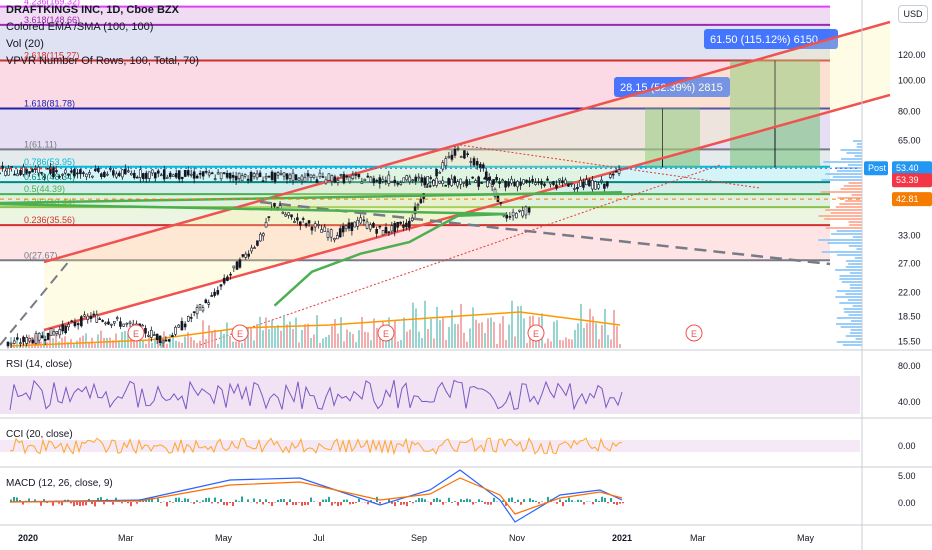 The image size is (932, 550). I want to click on indicator-vpvr: VPVR Number Of Rows, 100, Total, 70), so click(102, 61).